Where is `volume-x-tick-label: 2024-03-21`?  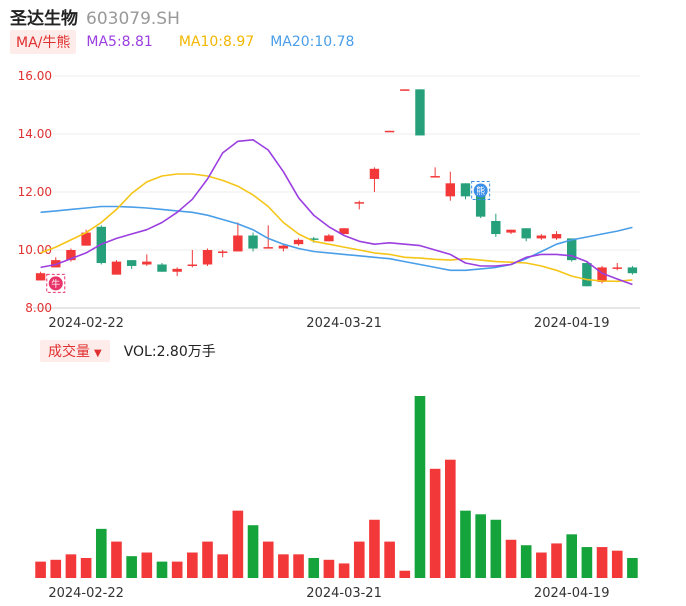 volume-x-tick-label: 2024-03-21 is located at coordinates (344, 593).